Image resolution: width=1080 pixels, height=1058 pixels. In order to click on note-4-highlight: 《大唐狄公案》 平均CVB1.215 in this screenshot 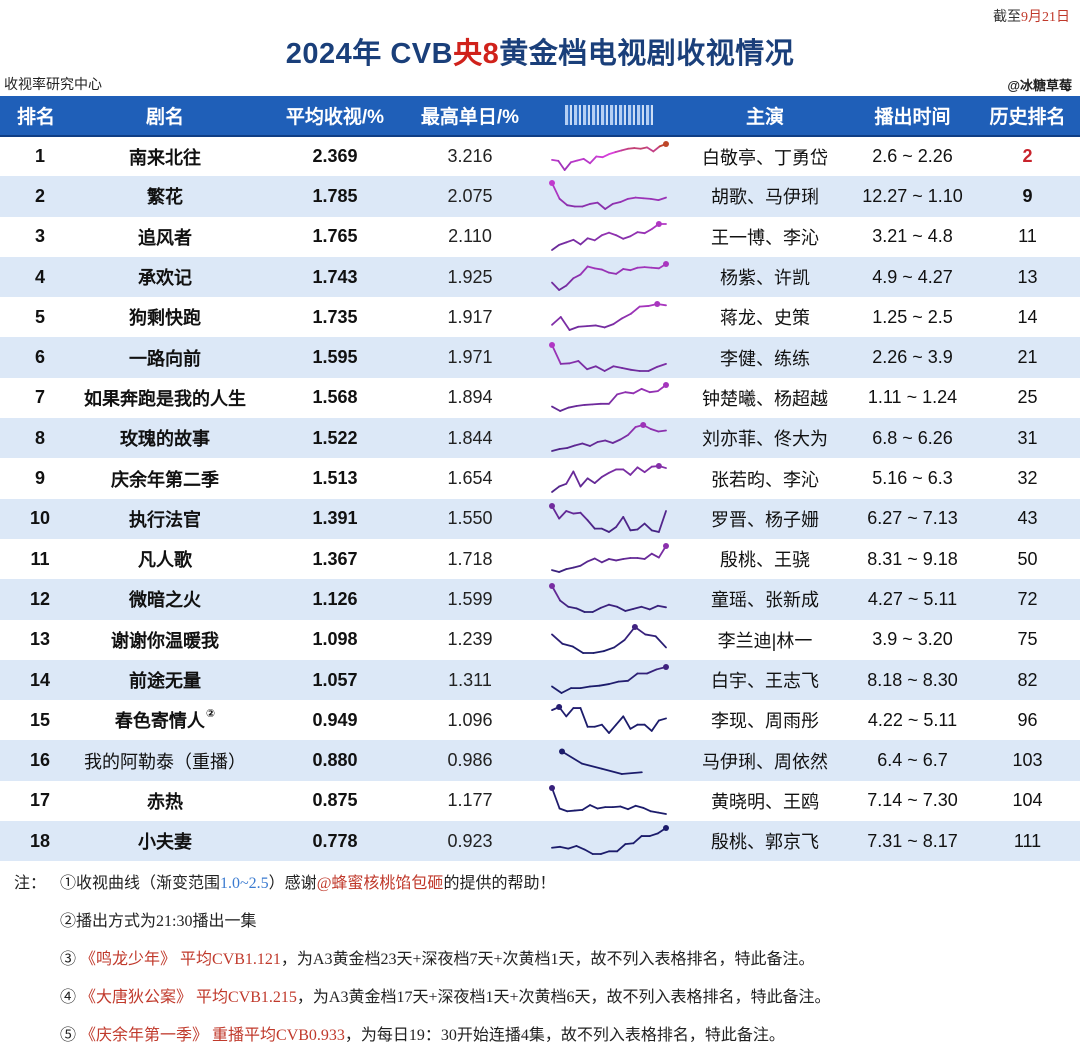, I will do `click(188, 997)`.